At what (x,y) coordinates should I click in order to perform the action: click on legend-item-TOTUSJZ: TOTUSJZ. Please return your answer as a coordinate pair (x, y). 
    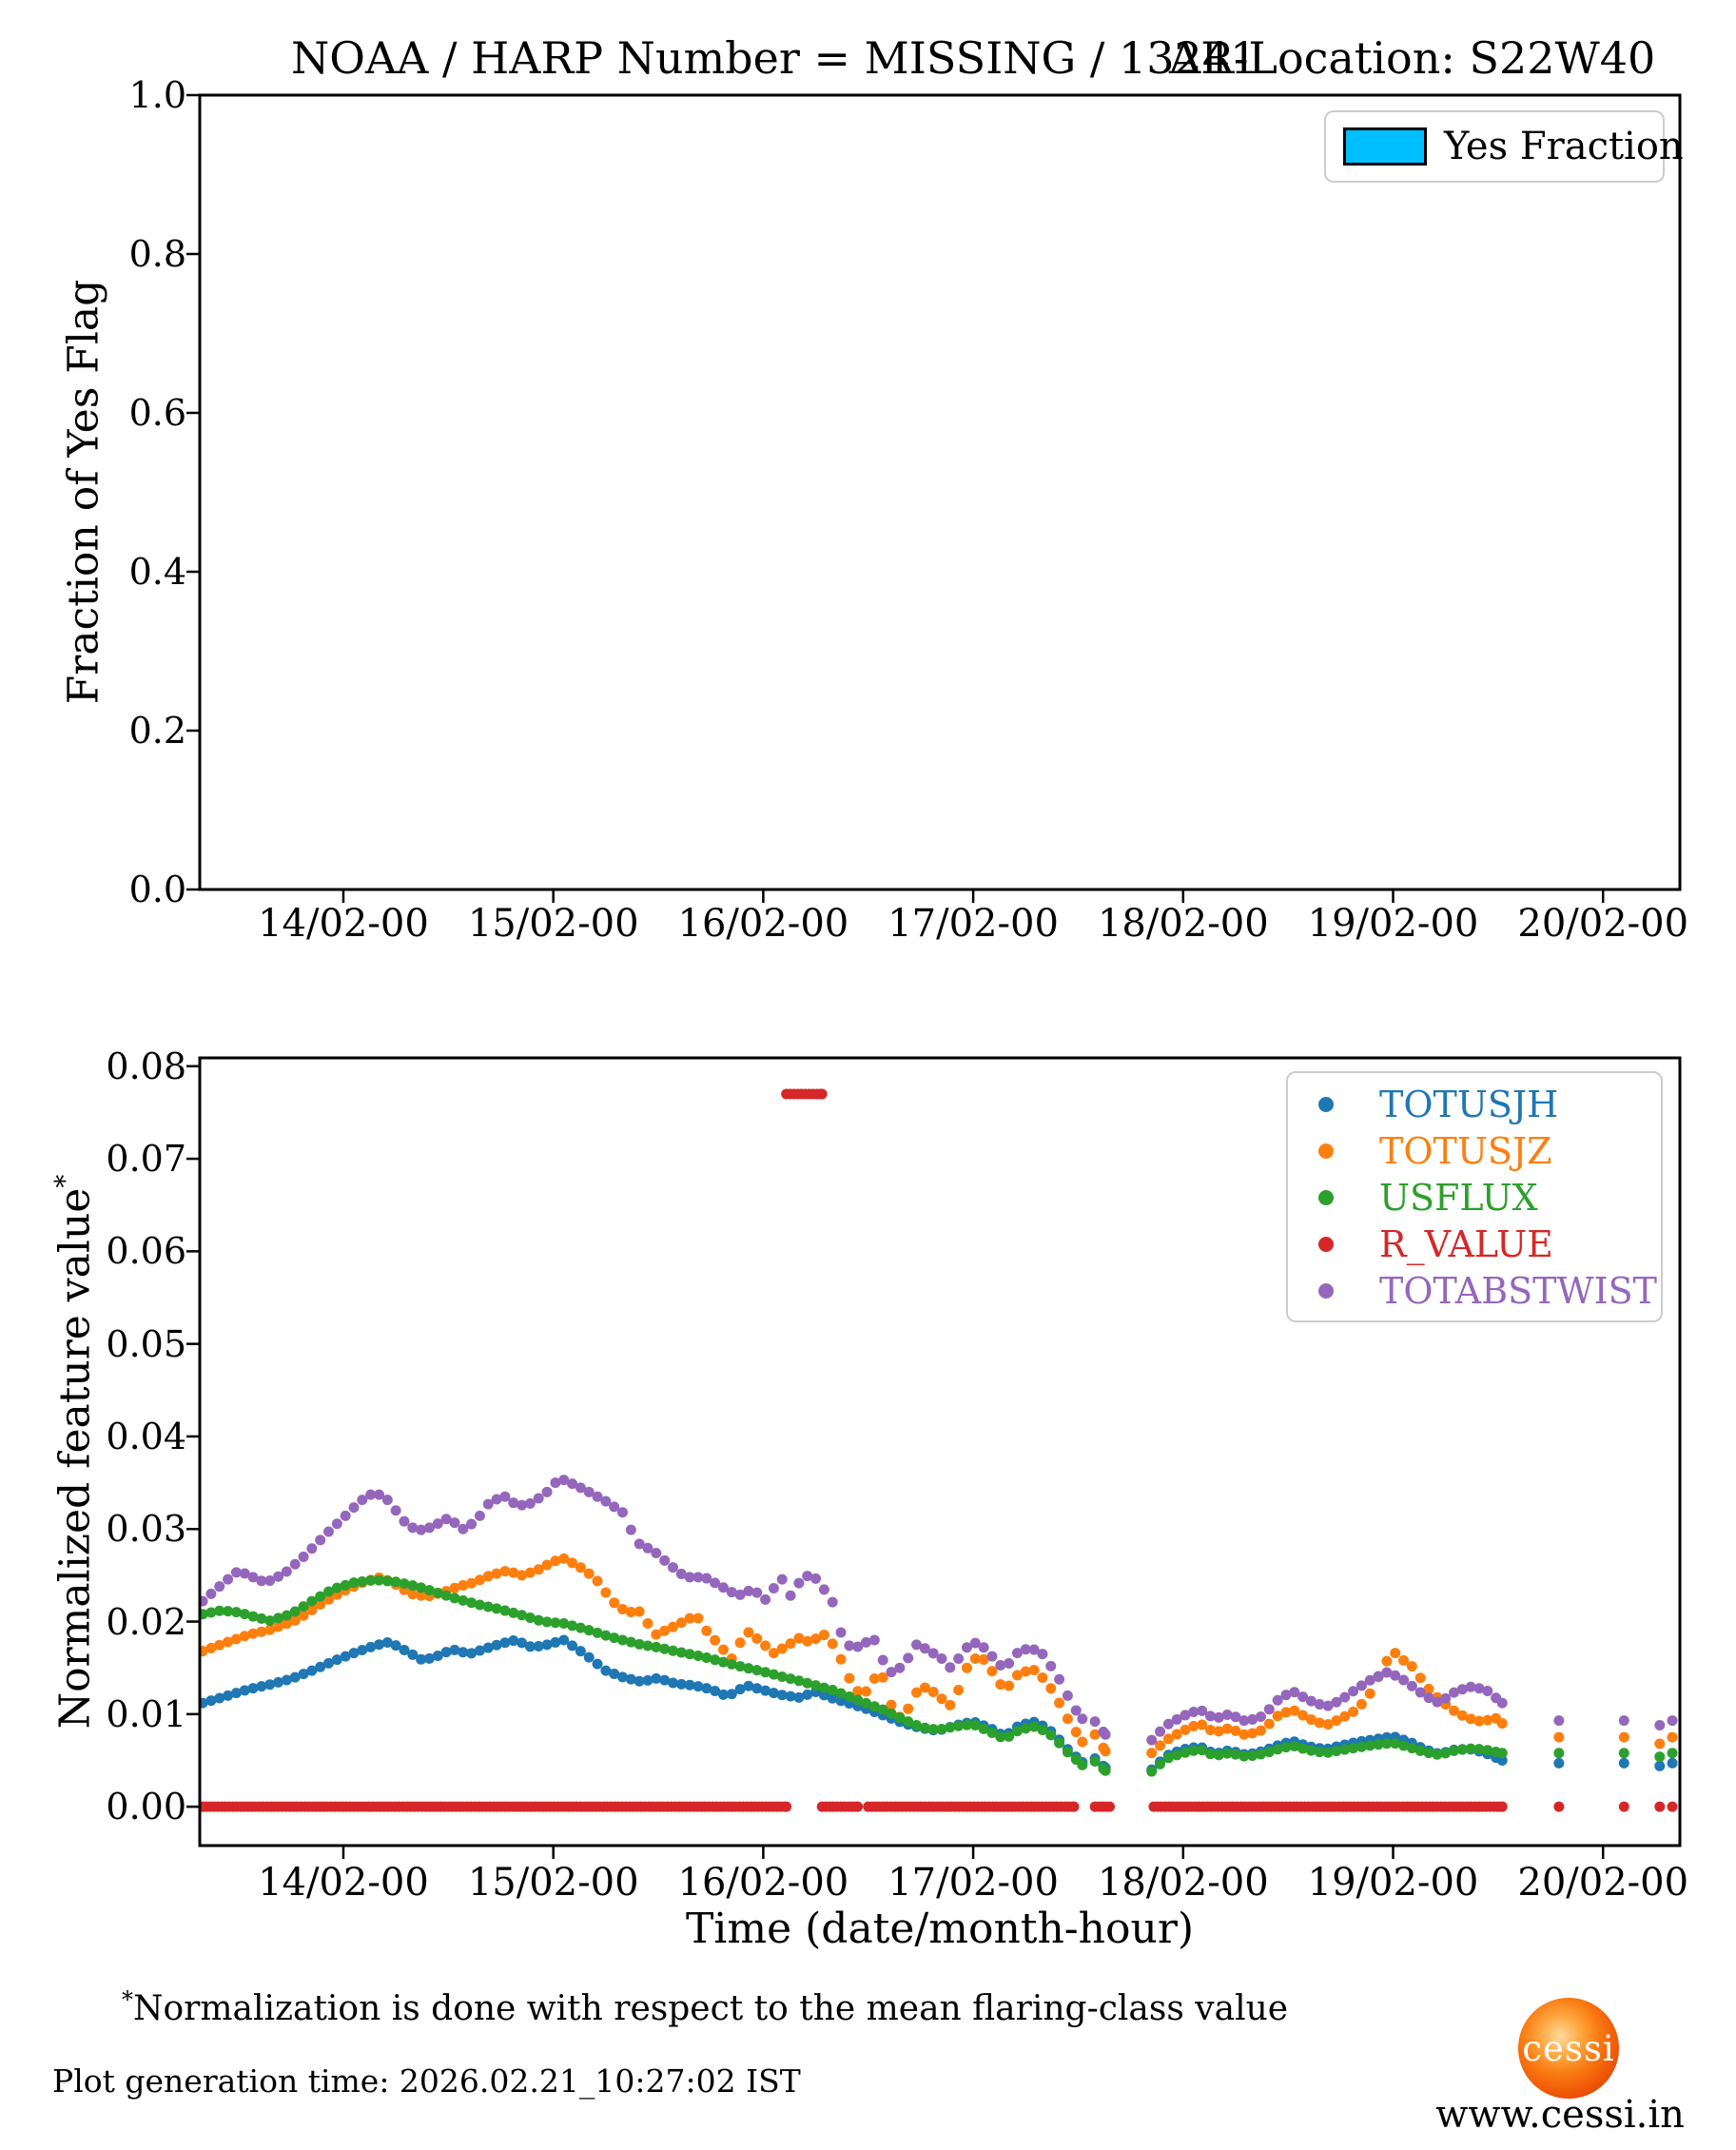
    Looking at the image, I should click on (1475, 1150).